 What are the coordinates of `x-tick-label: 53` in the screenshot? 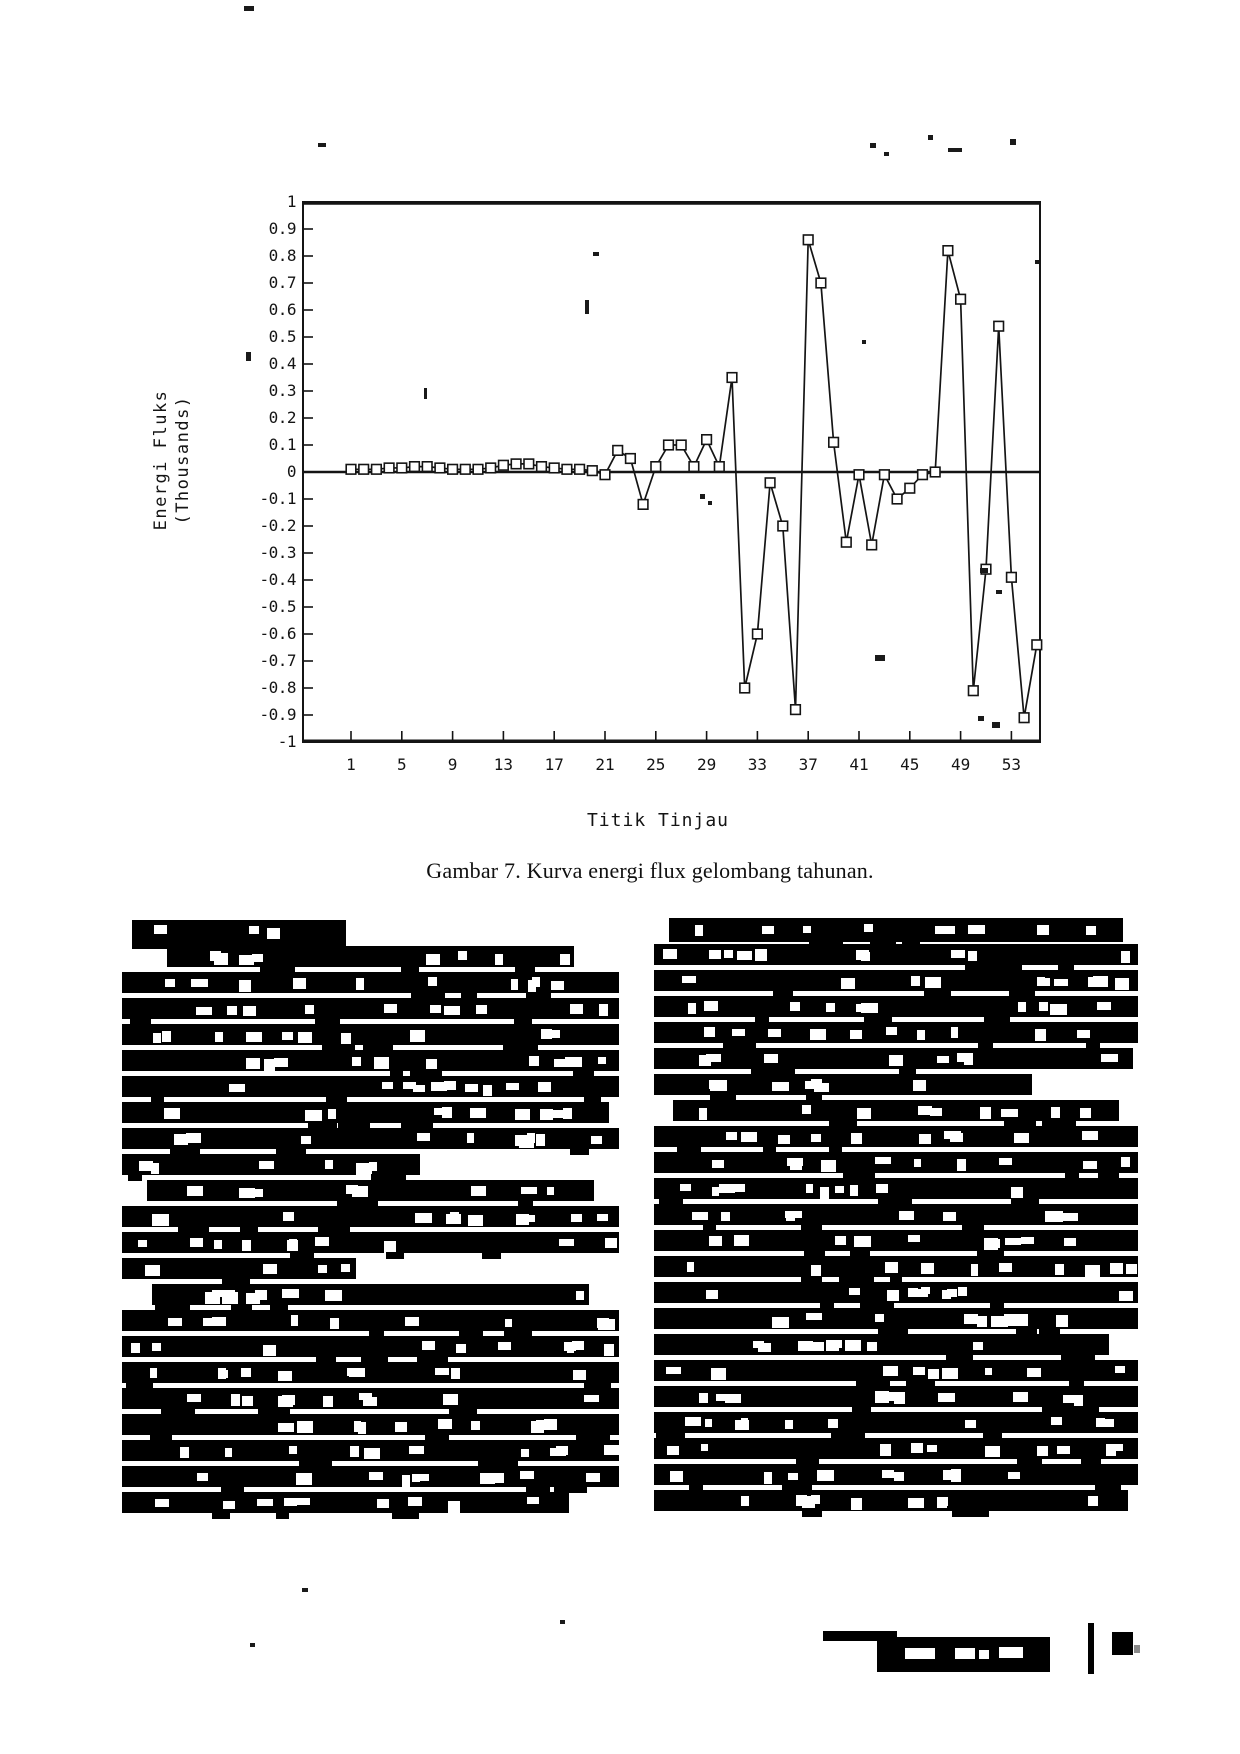 It's located at (1011, 764).